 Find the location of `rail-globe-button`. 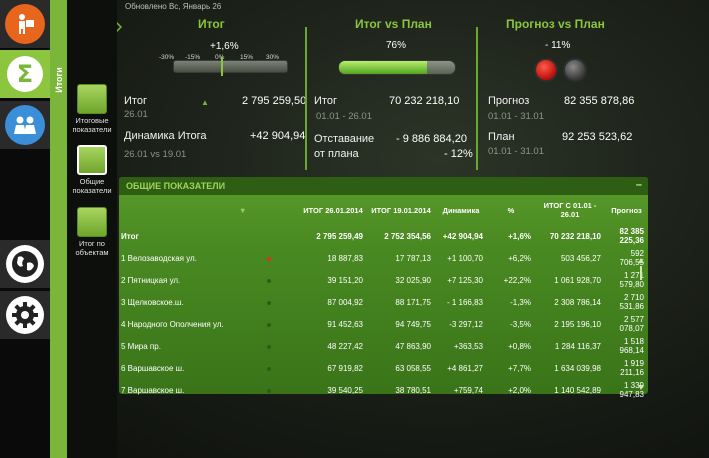

rail-globe-button is located at coordinates (25, 264).